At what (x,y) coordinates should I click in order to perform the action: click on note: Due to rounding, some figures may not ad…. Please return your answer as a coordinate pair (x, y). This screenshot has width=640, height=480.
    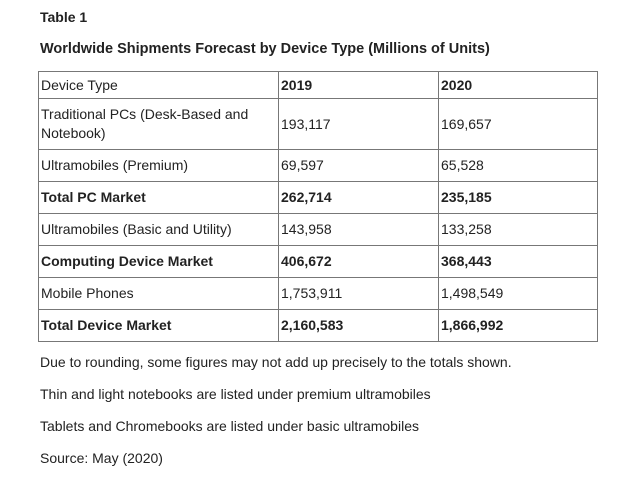
    Looking at the image, I should click on (276, 362).